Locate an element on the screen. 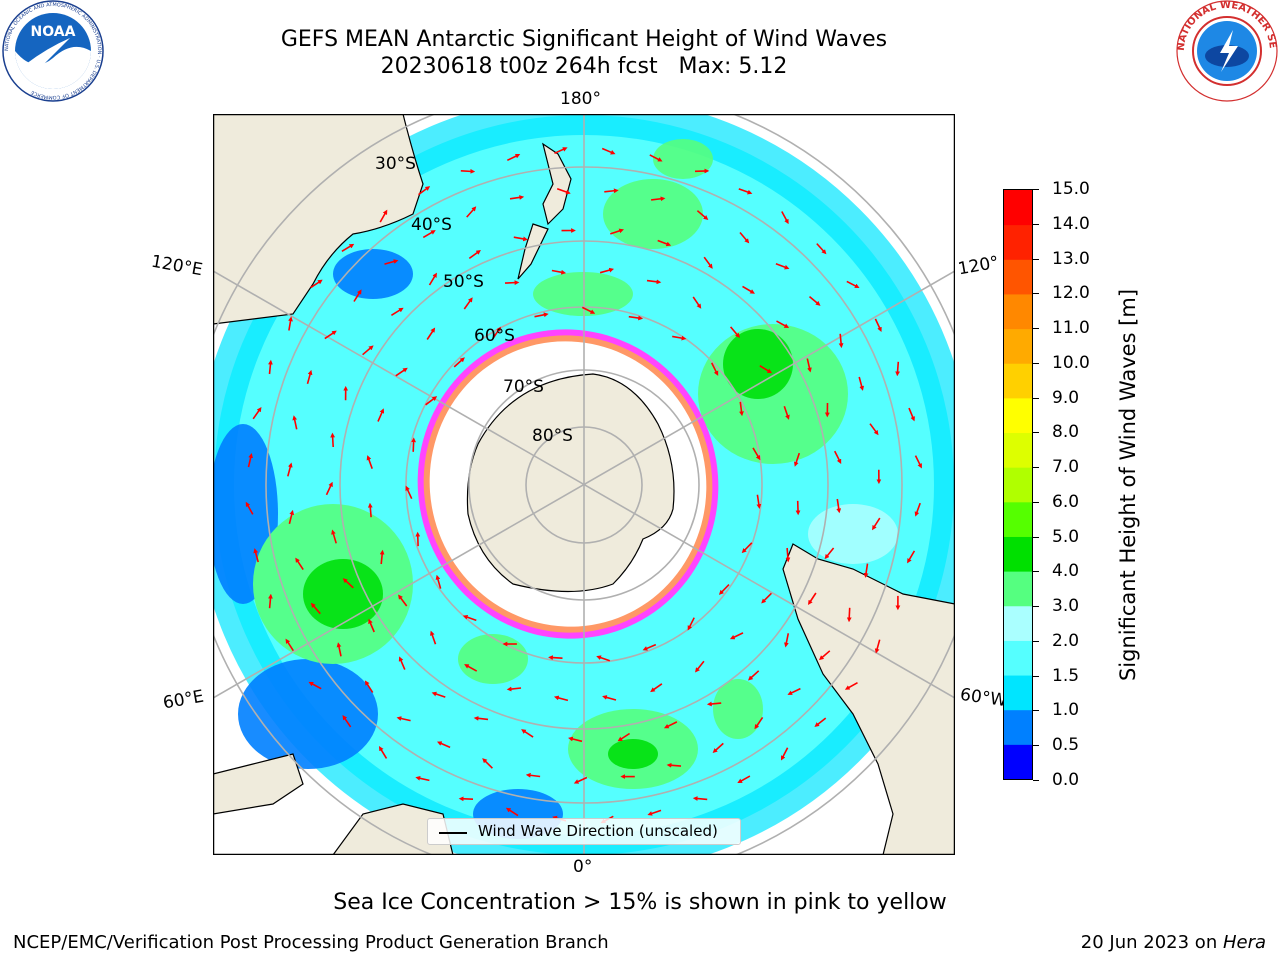 The image size is (1280, 960). colorbar-tick-label: 11.0 is located at coordinates (1071, 328).